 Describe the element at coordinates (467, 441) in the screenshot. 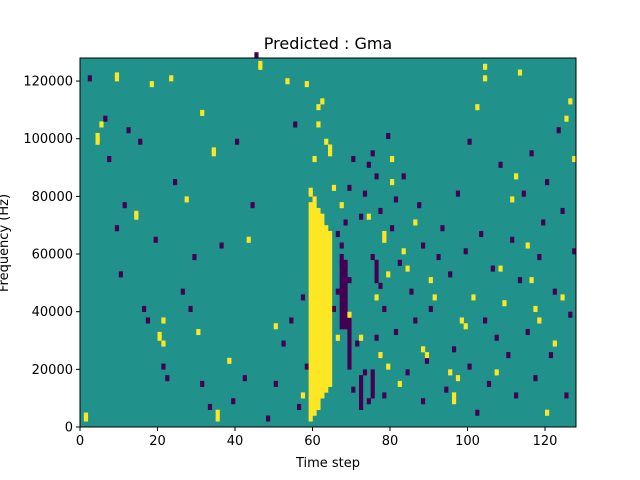

I see `x-tick-label: 100` at that location.